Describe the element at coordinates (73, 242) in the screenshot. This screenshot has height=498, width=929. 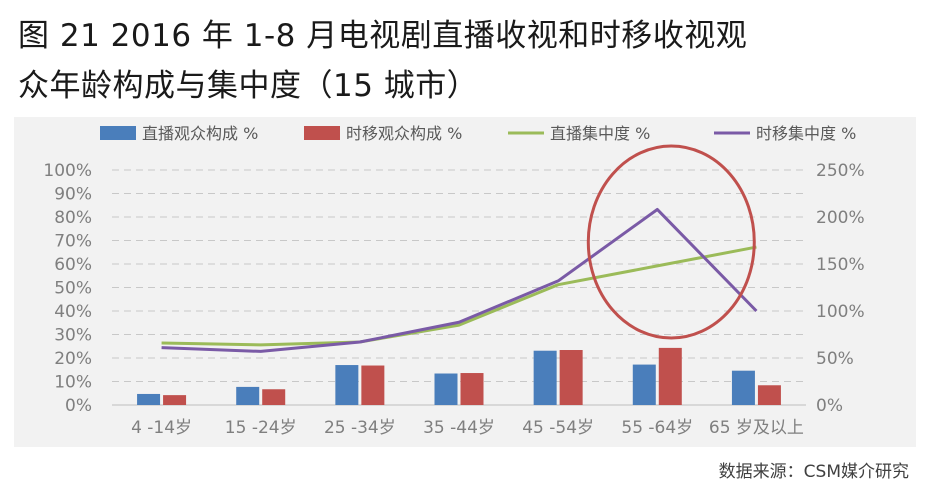
I see `left-axis-tick-label: 70%` at that location.